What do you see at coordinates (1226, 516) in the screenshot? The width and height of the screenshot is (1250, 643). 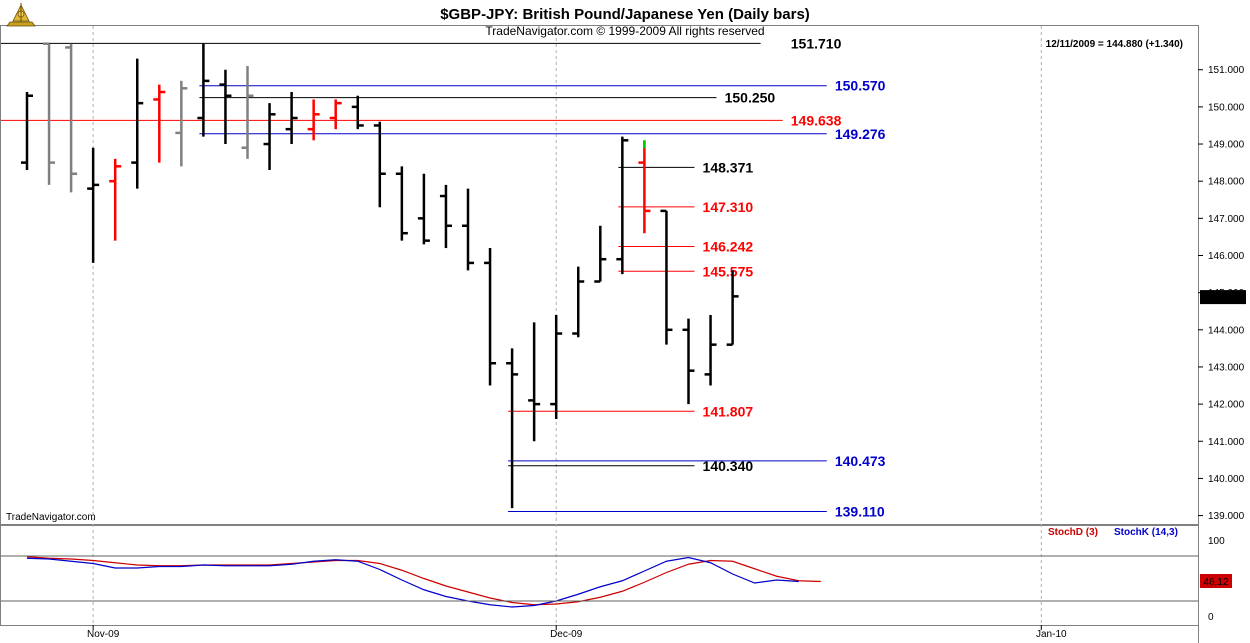 I see `y-tick-label: 139.000` at bounding box center [1226, 516].